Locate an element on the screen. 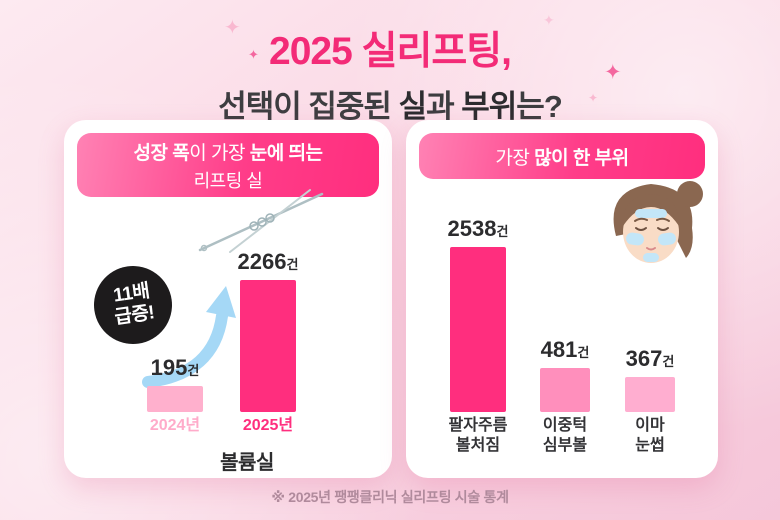  subtitle-bold-thread: 실 is located at coordinates (413, 106).